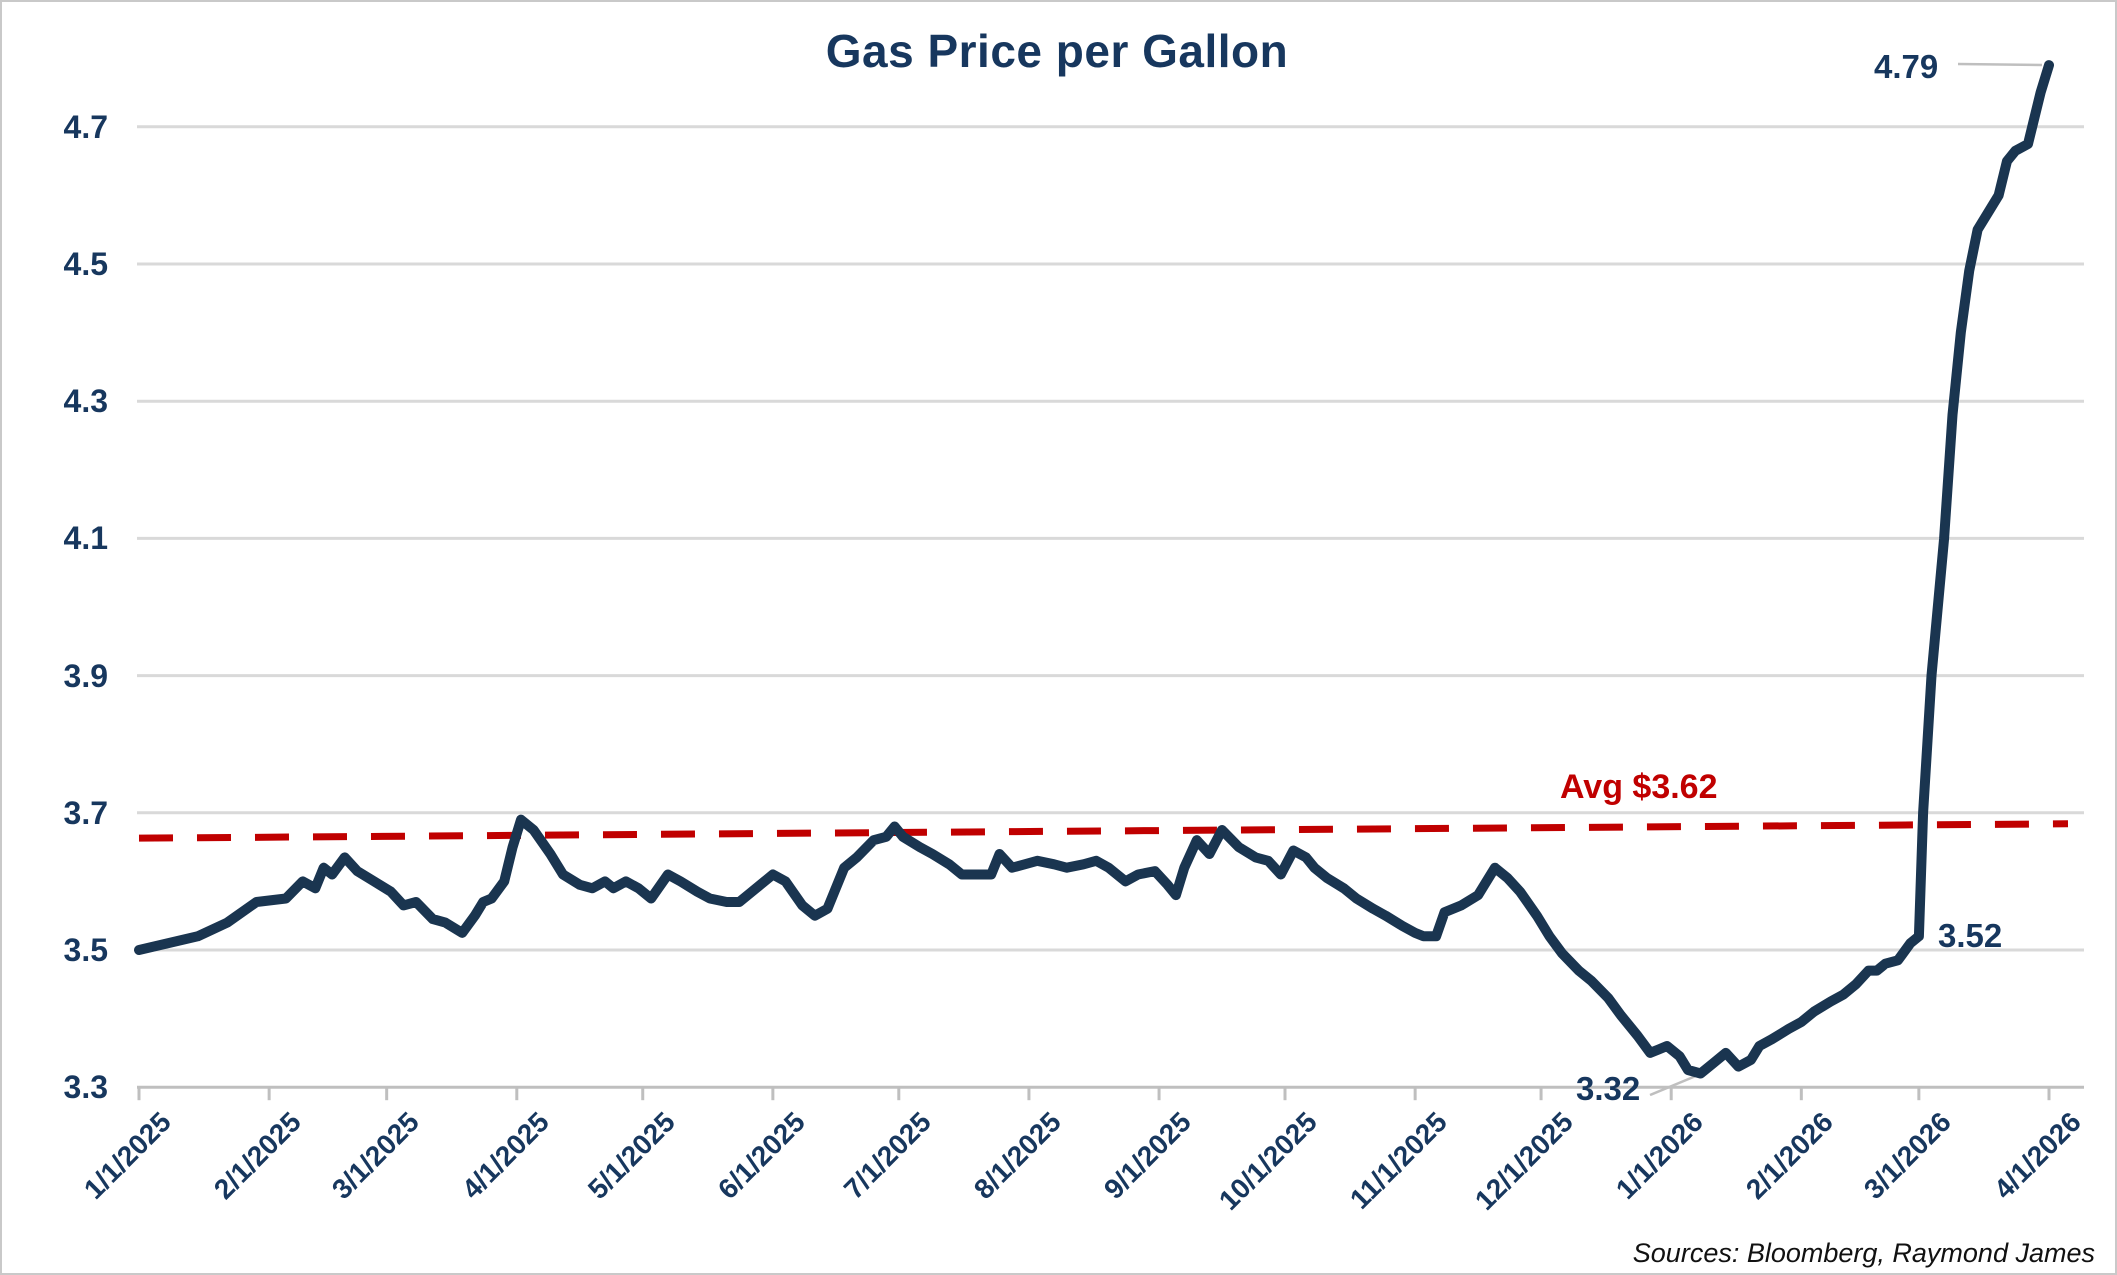 This screenshot has width=2117, height=1275. I want to click on annotation-final-high: 4.79, so click(1906, 66).